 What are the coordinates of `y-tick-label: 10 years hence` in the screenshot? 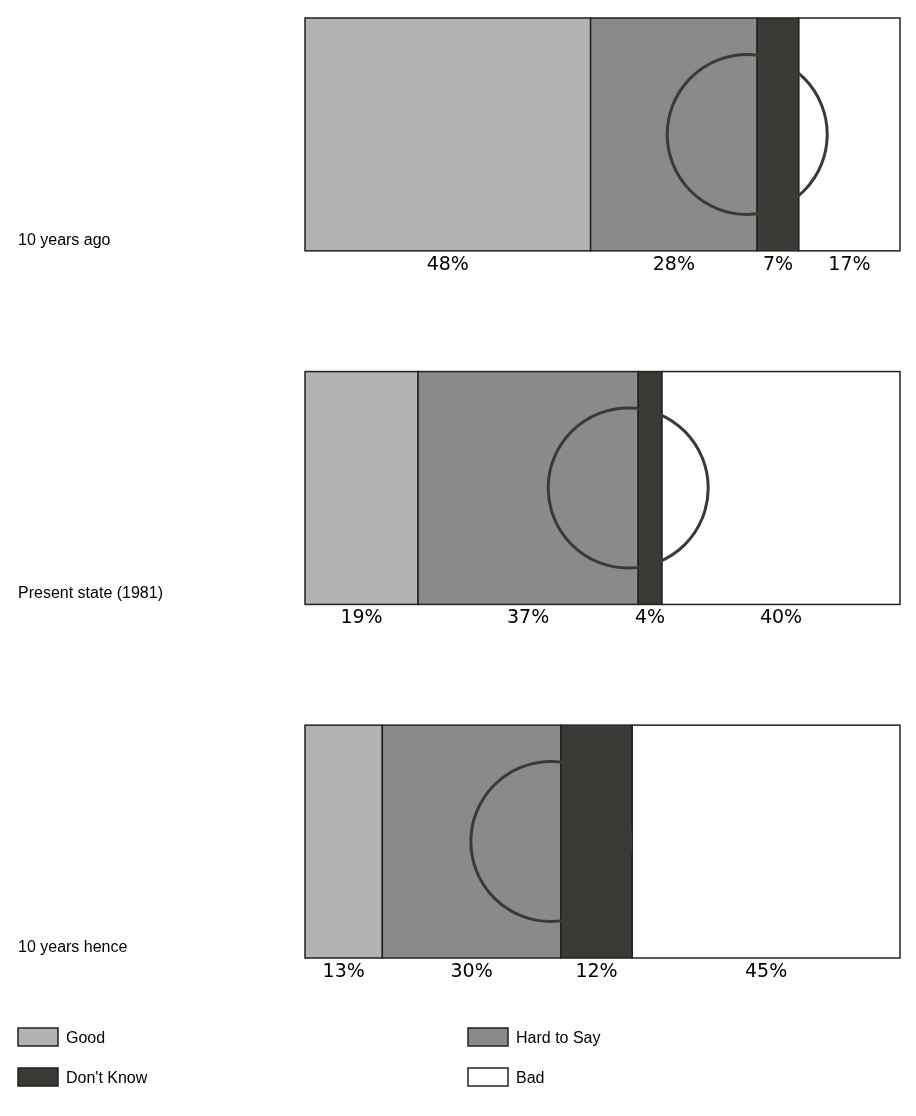 It's located at (73, 946).